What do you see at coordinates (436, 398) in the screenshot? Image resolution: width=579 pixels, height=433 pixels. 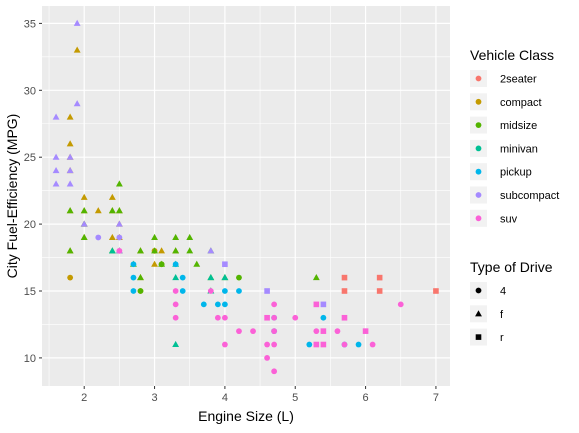 I see `x-tick-label: 7` at bounding box center [436, 398].